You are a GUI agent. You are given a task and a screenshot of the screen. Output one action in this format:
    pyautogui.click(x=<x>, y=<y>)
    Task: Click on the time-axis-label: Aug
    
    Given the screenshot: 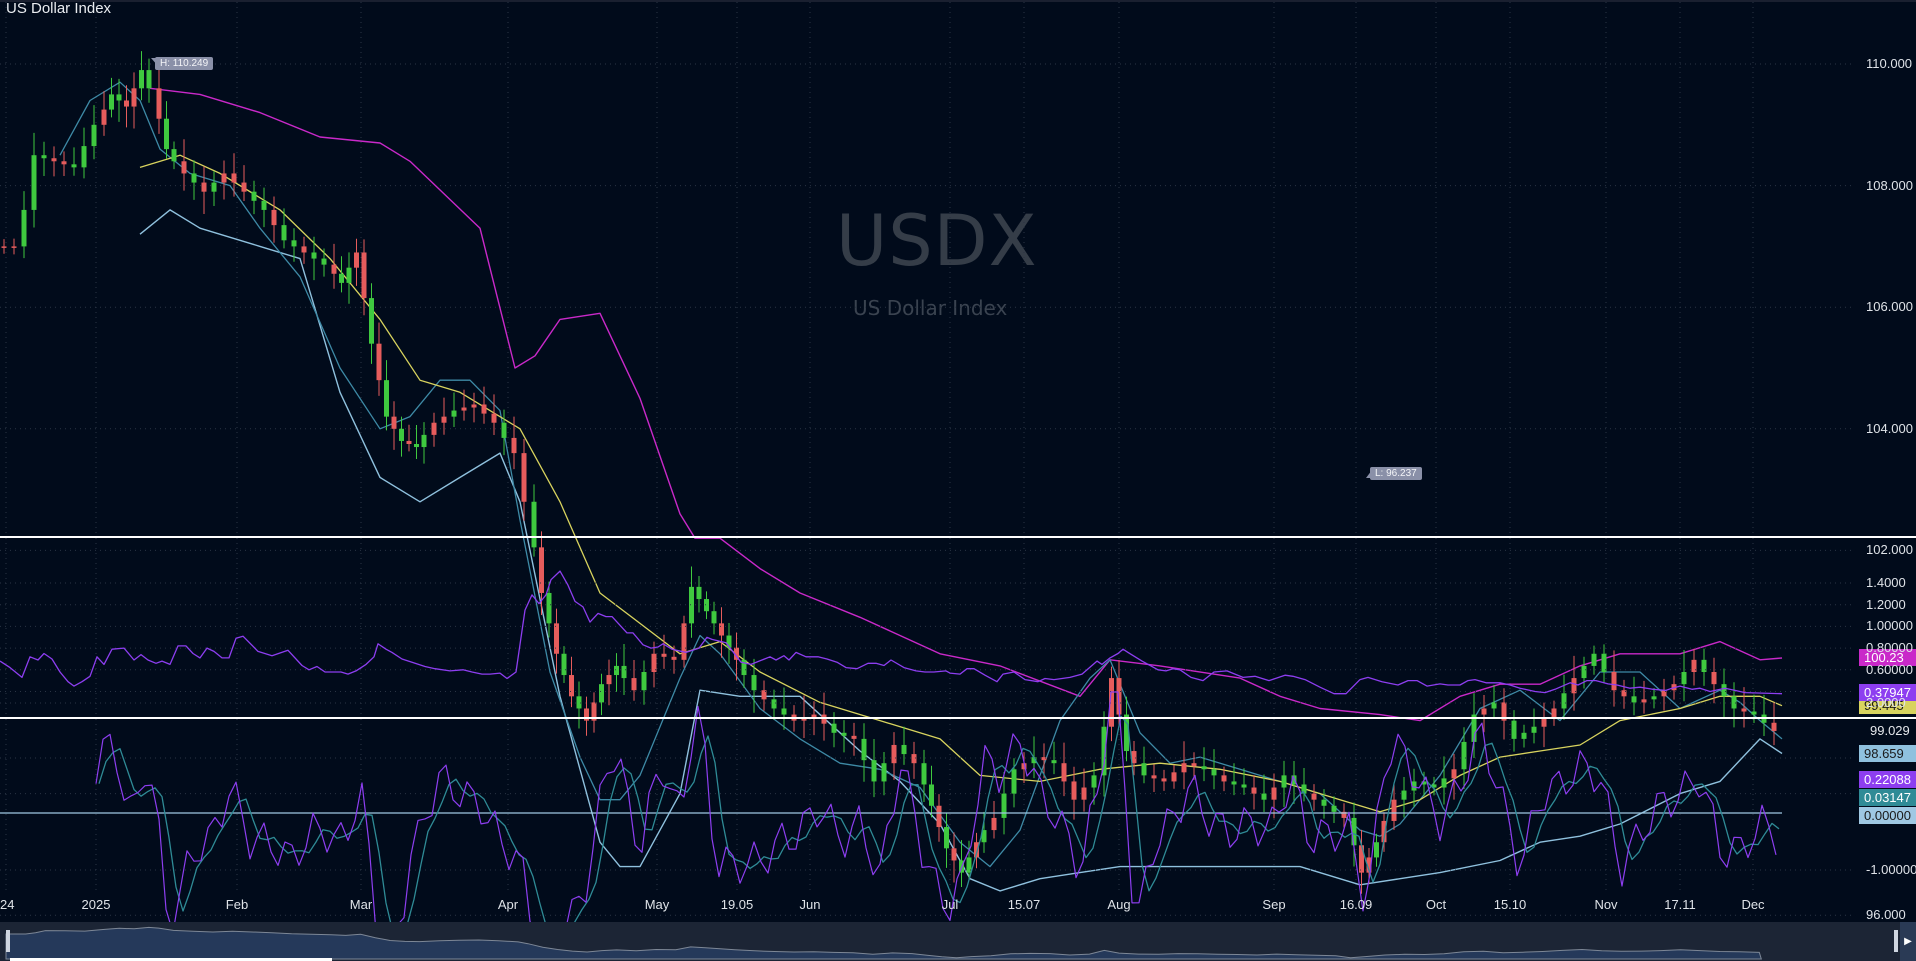 What is the action you would take?
    pyautogui.click(x=1119, y=904)
    